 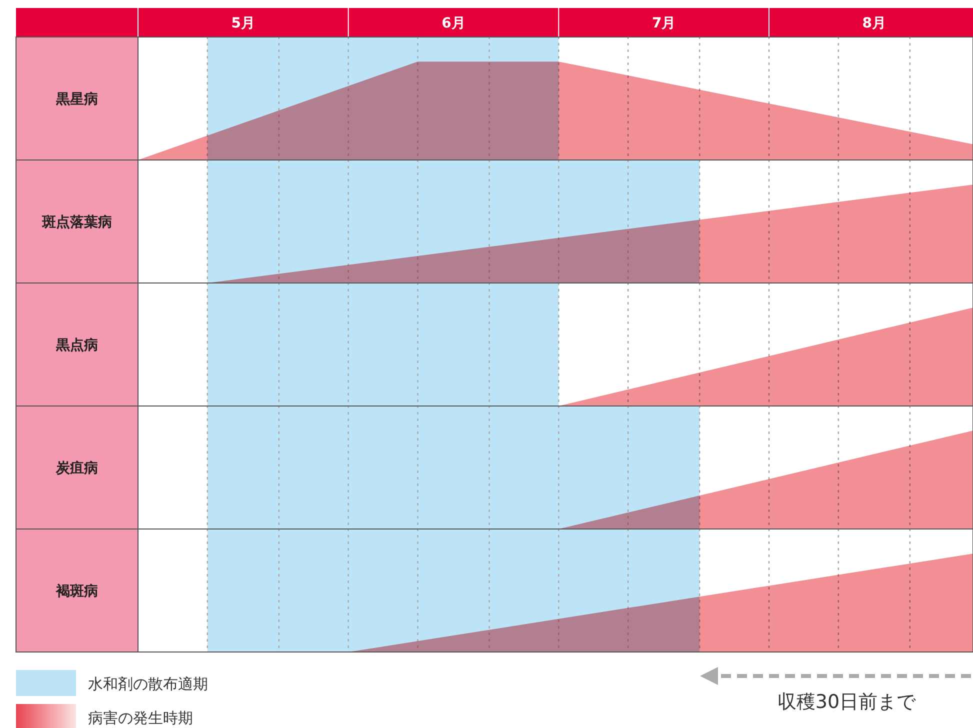 What do you see at coordinates (76, 222) in the screenshot?
I see `y-axis-title: 斑点落葉病` at bounding box center [76, 222].